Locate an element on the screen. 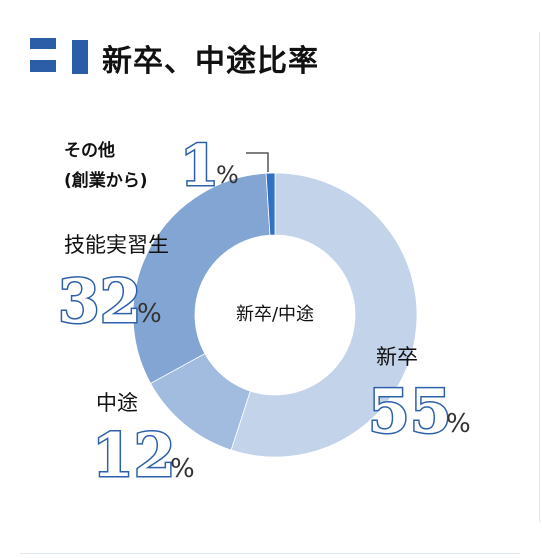  label-midcareer: 中途 is located at coordinates (117, 403).